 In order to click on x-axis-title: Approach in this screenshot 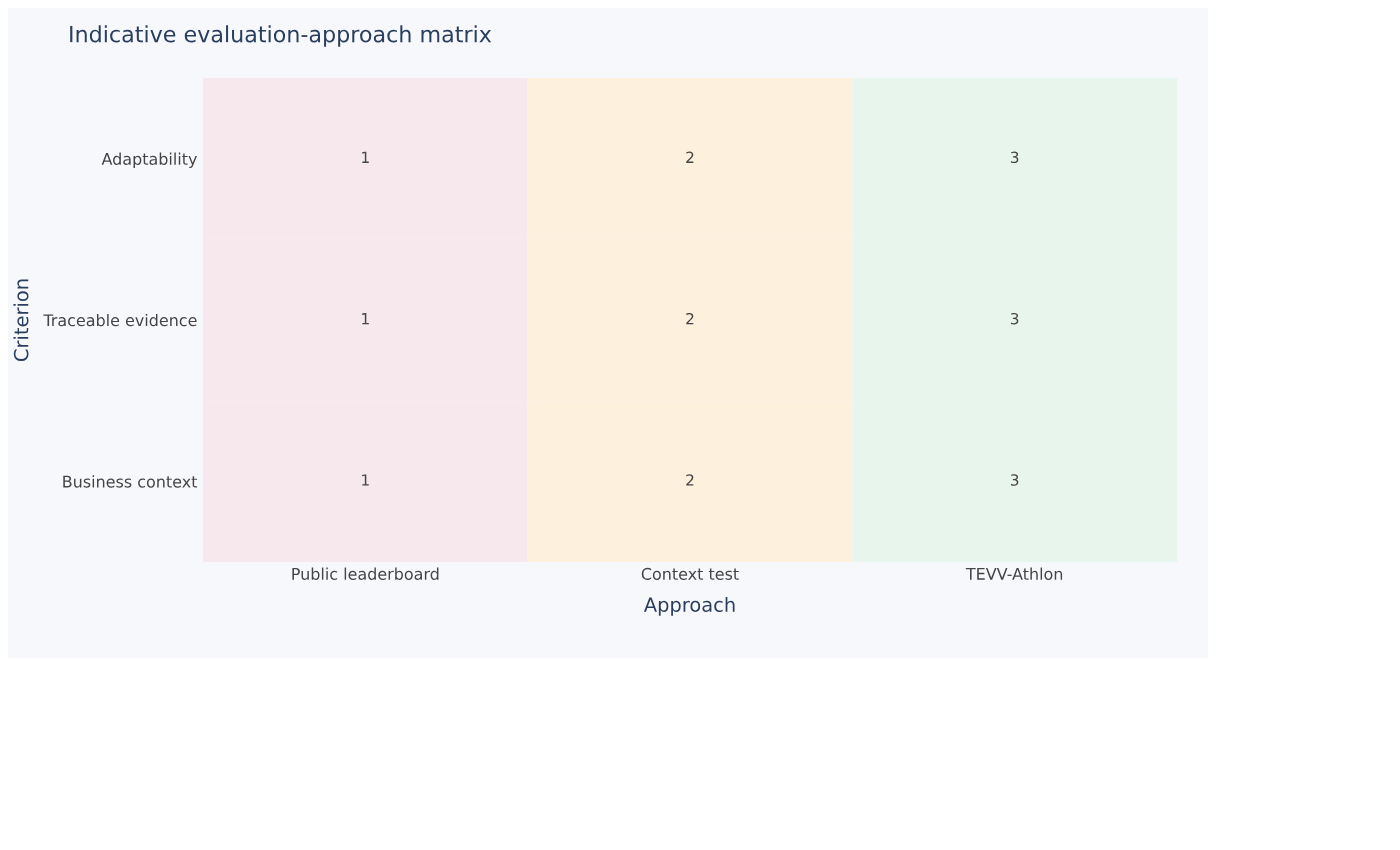, I will do `click(689, 606)`.